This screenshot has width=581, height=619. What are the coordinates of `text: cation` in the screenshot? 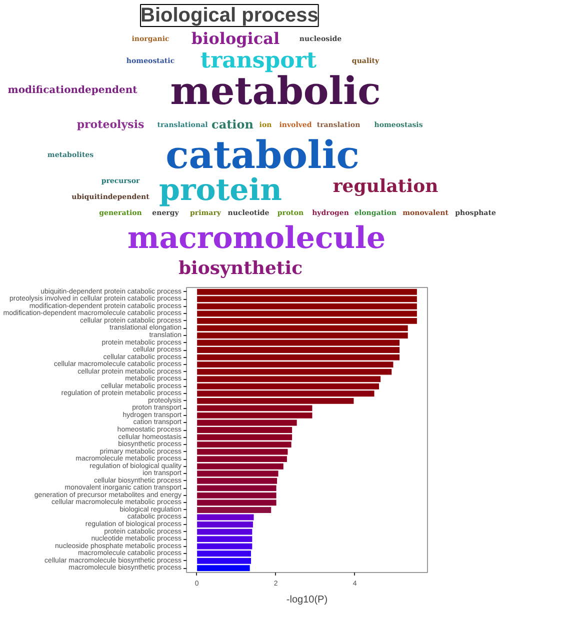 It's located at (233, 125).